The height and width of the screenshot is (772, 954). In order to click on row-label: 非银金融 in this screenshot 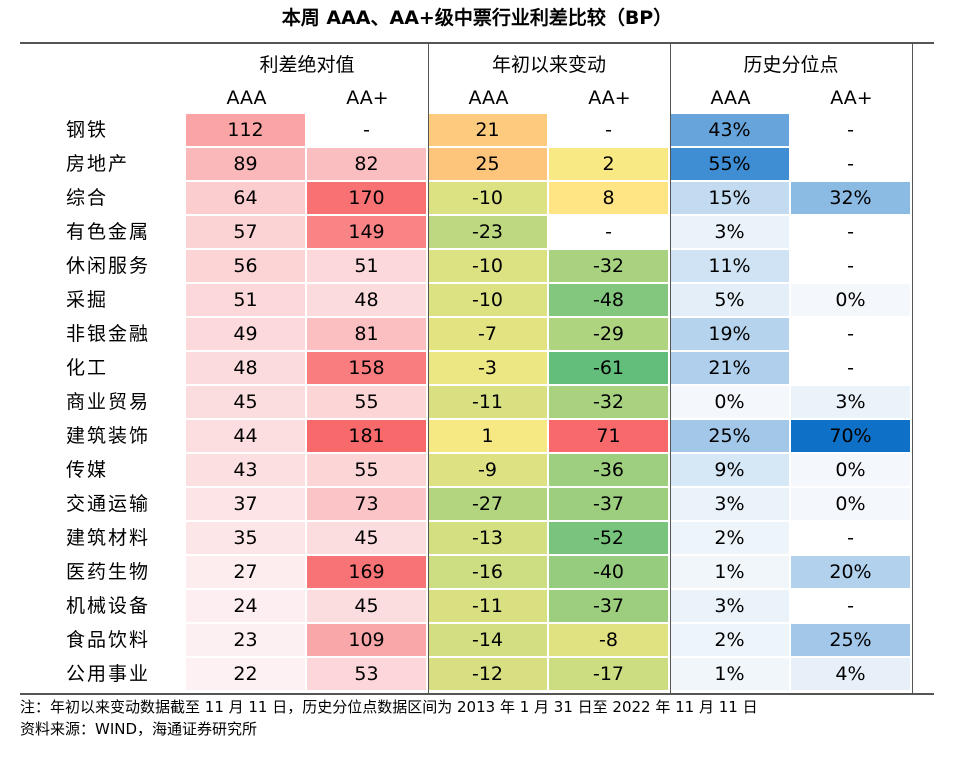, I will do `click(108, 334)`.